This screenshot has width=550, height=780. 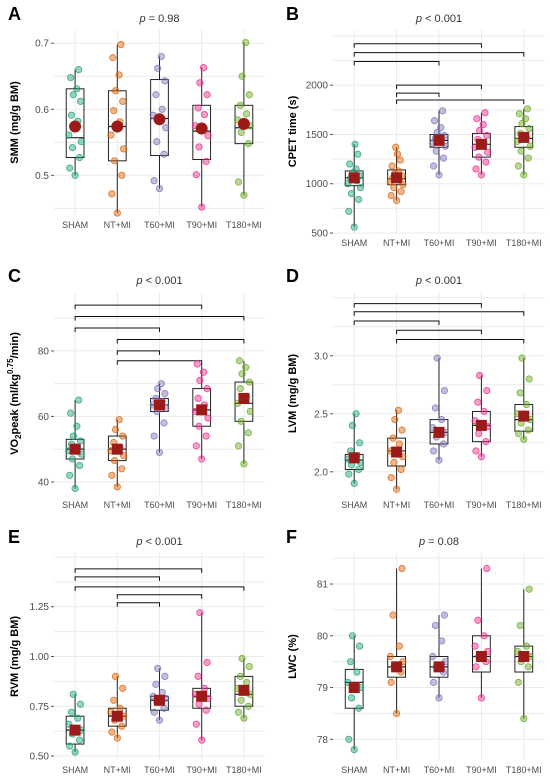 I want to click on y-tick-label: 1000, so click(x=317, y=184).